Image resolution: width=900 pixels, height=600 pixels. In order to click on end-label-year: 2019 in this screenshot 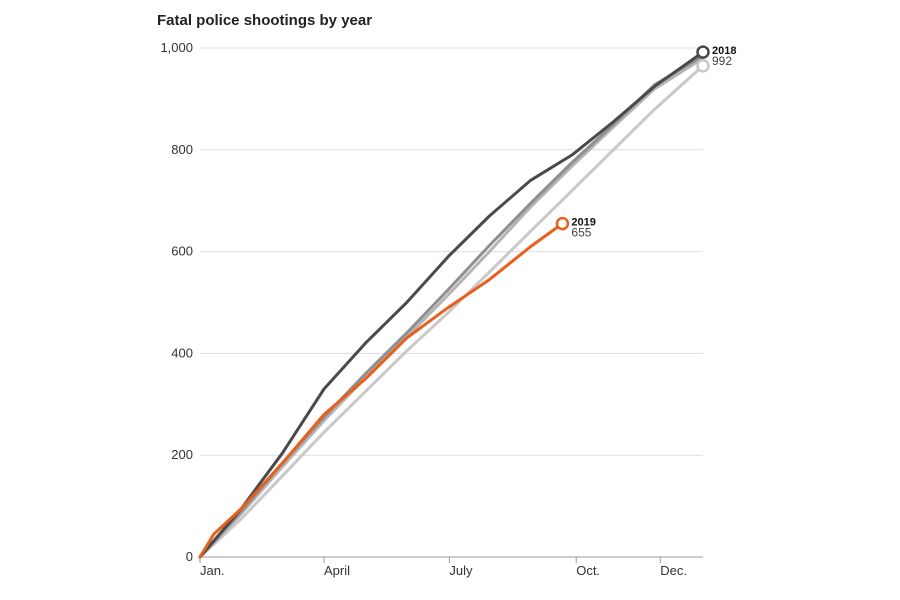, I will do `click(583, 223)`.